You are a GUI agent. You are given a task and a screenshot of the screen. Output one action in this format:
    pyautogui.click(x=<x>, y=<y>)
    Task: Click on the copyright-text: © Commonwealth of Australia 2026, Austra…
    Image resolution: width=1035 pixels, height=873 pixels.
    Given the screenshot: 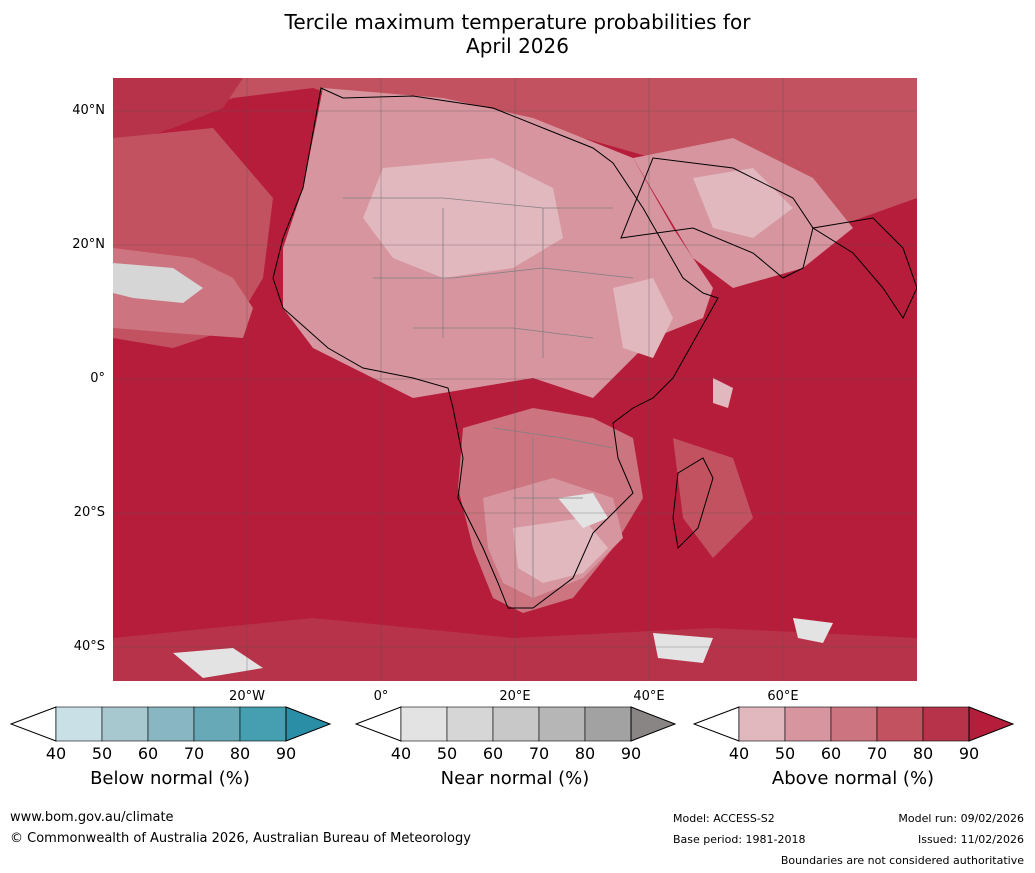 What is the action you would take?
    pyautogui.click(x=240, y=838)
    